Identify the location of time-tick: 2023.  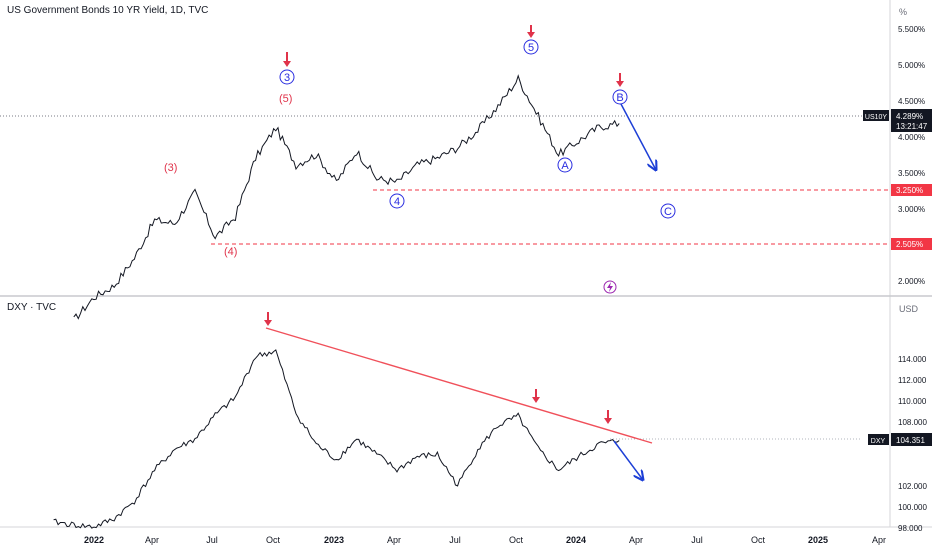
(334, 540).